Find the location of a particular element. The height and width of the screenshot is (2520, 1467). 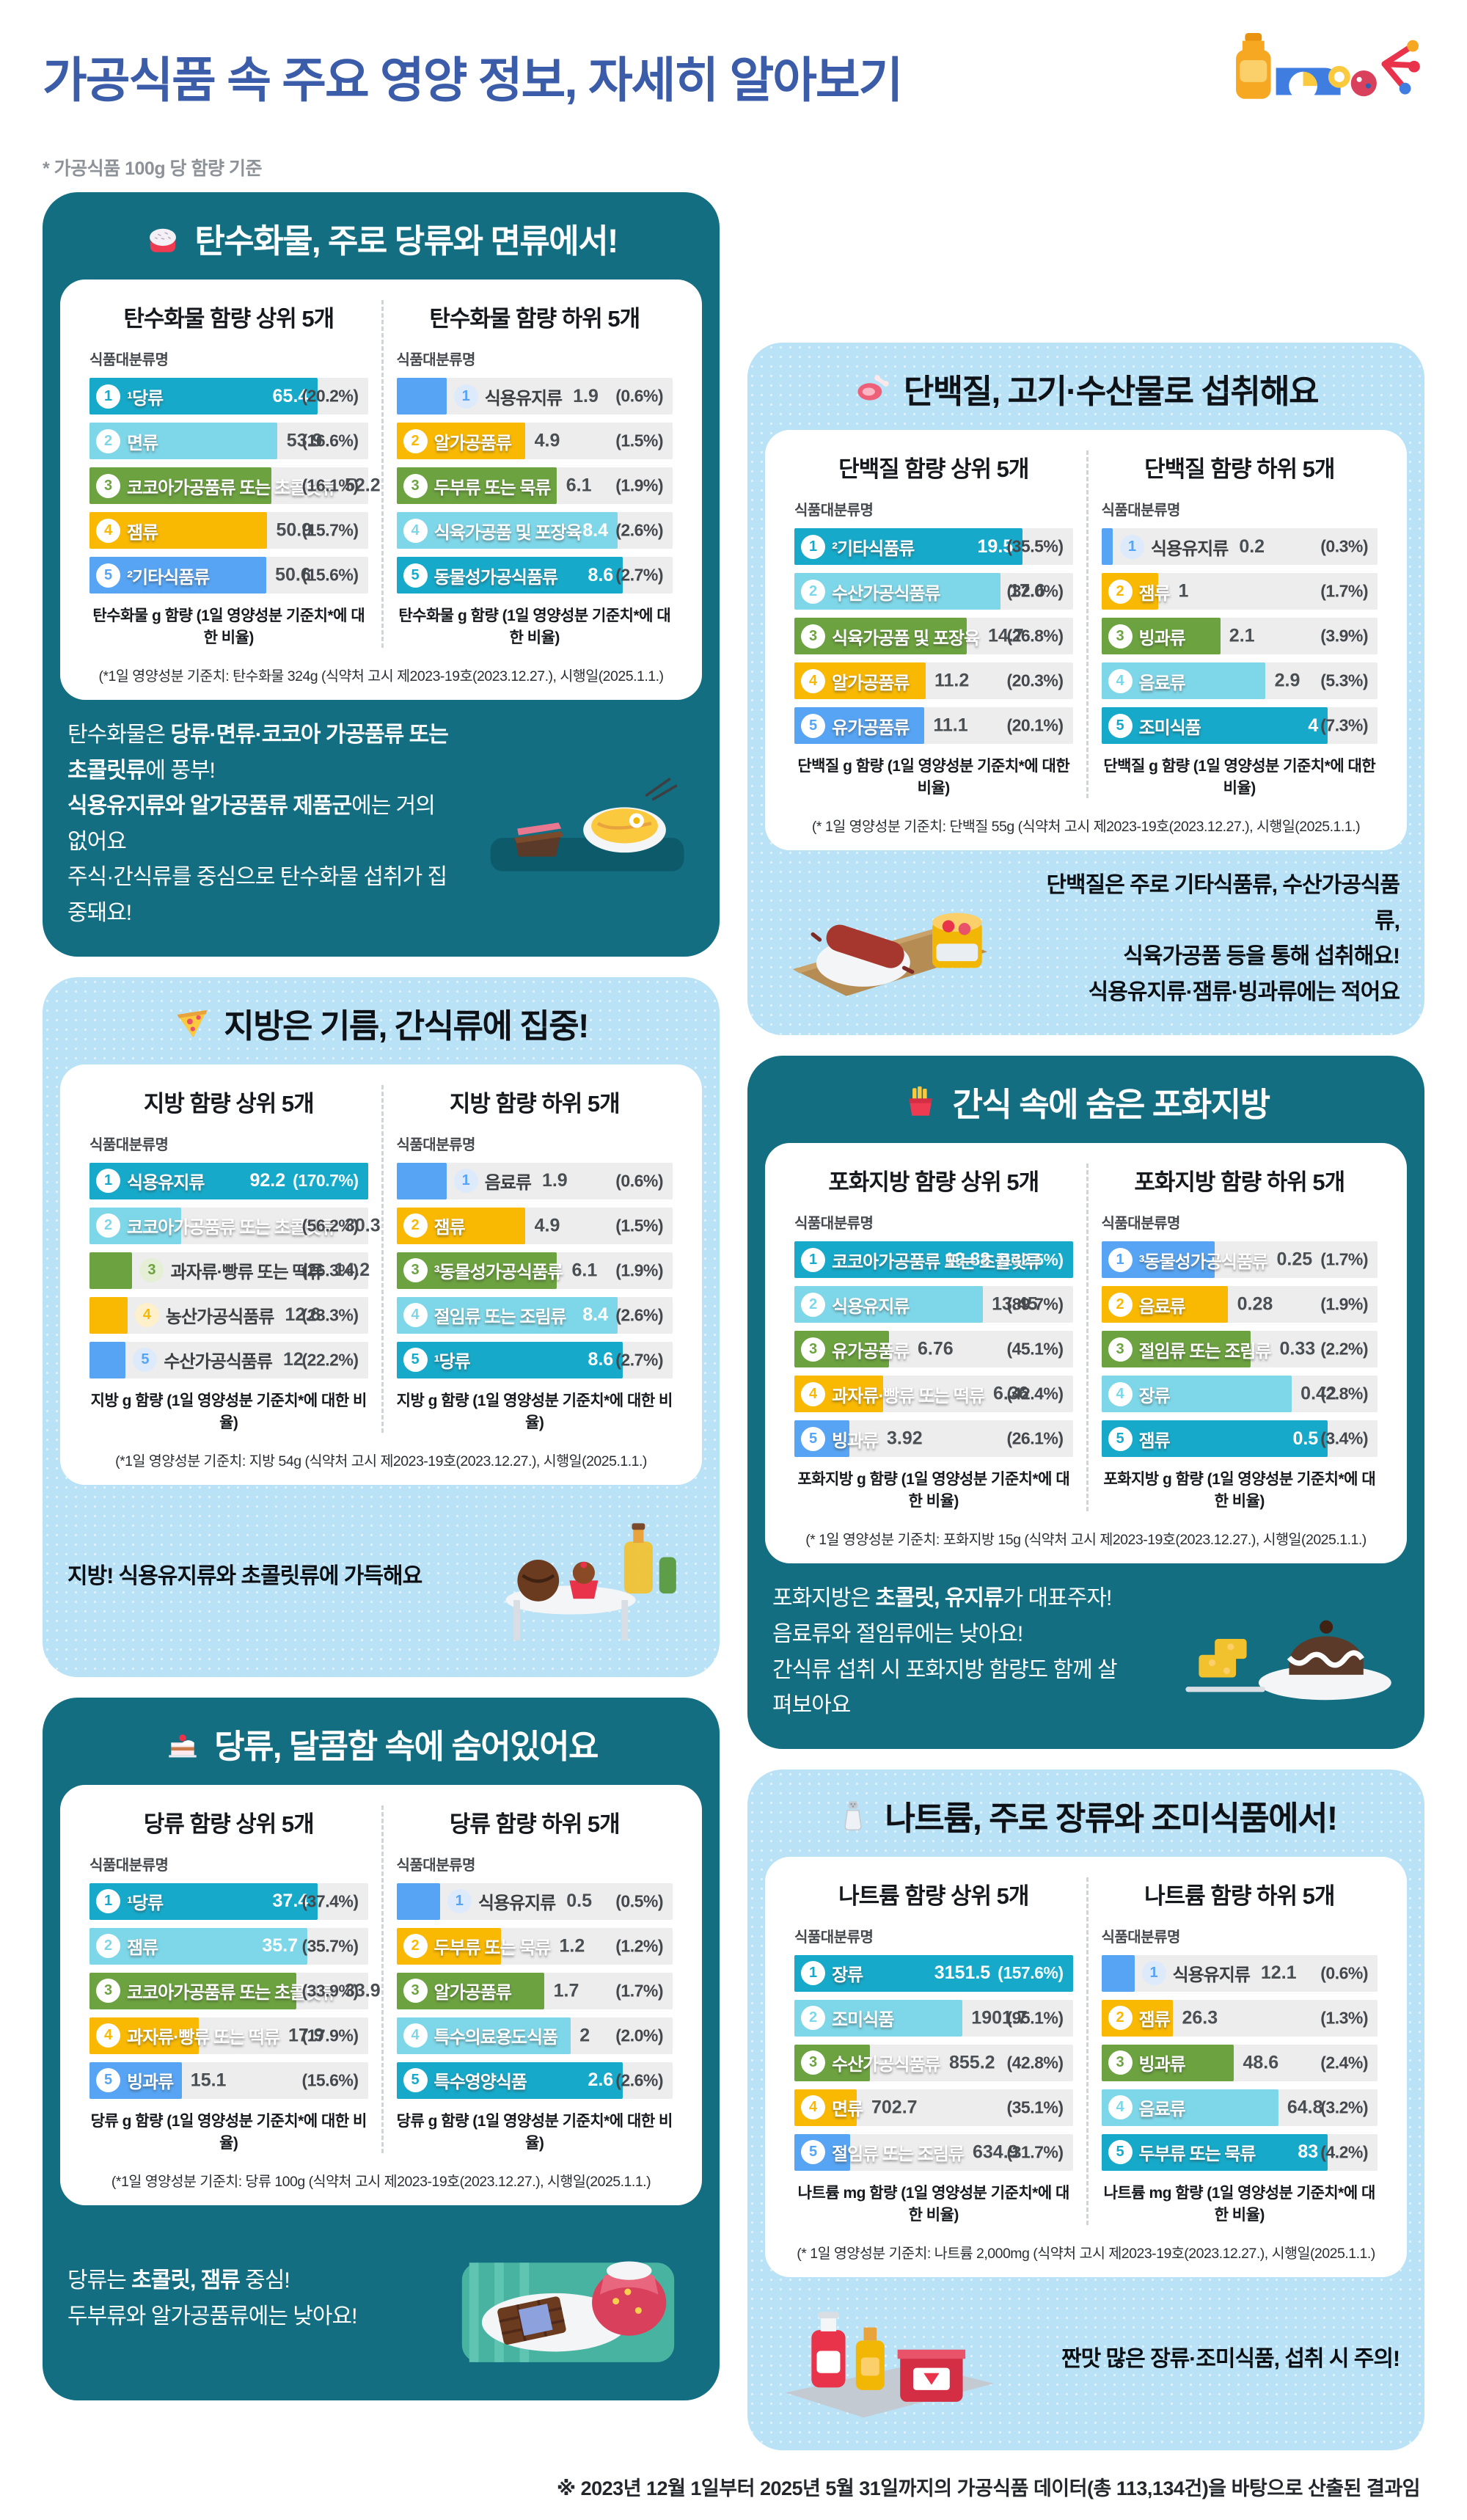

value-label: 64.8 is located at coordinates (1305, 2107).